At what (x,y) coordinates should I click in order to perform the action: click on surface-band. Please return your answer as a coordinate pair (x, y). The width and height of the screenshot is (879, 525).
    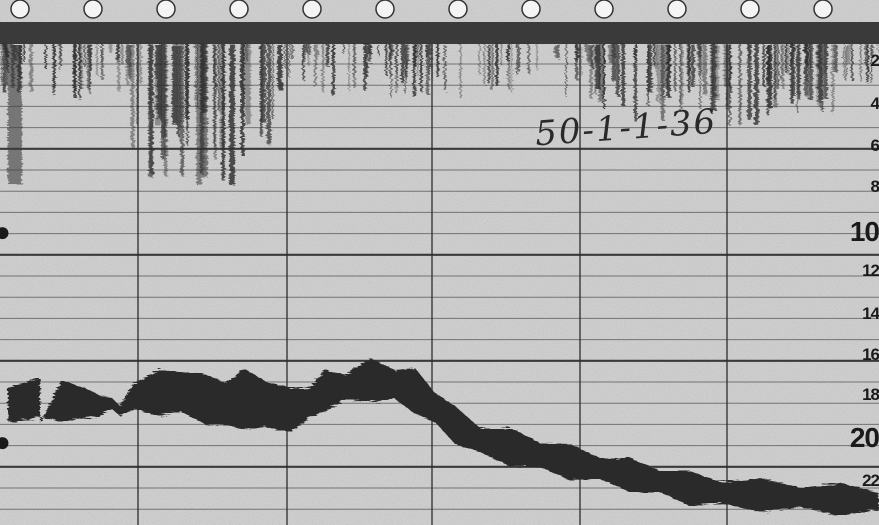
    Looking at the image, I should click on (439, 33).